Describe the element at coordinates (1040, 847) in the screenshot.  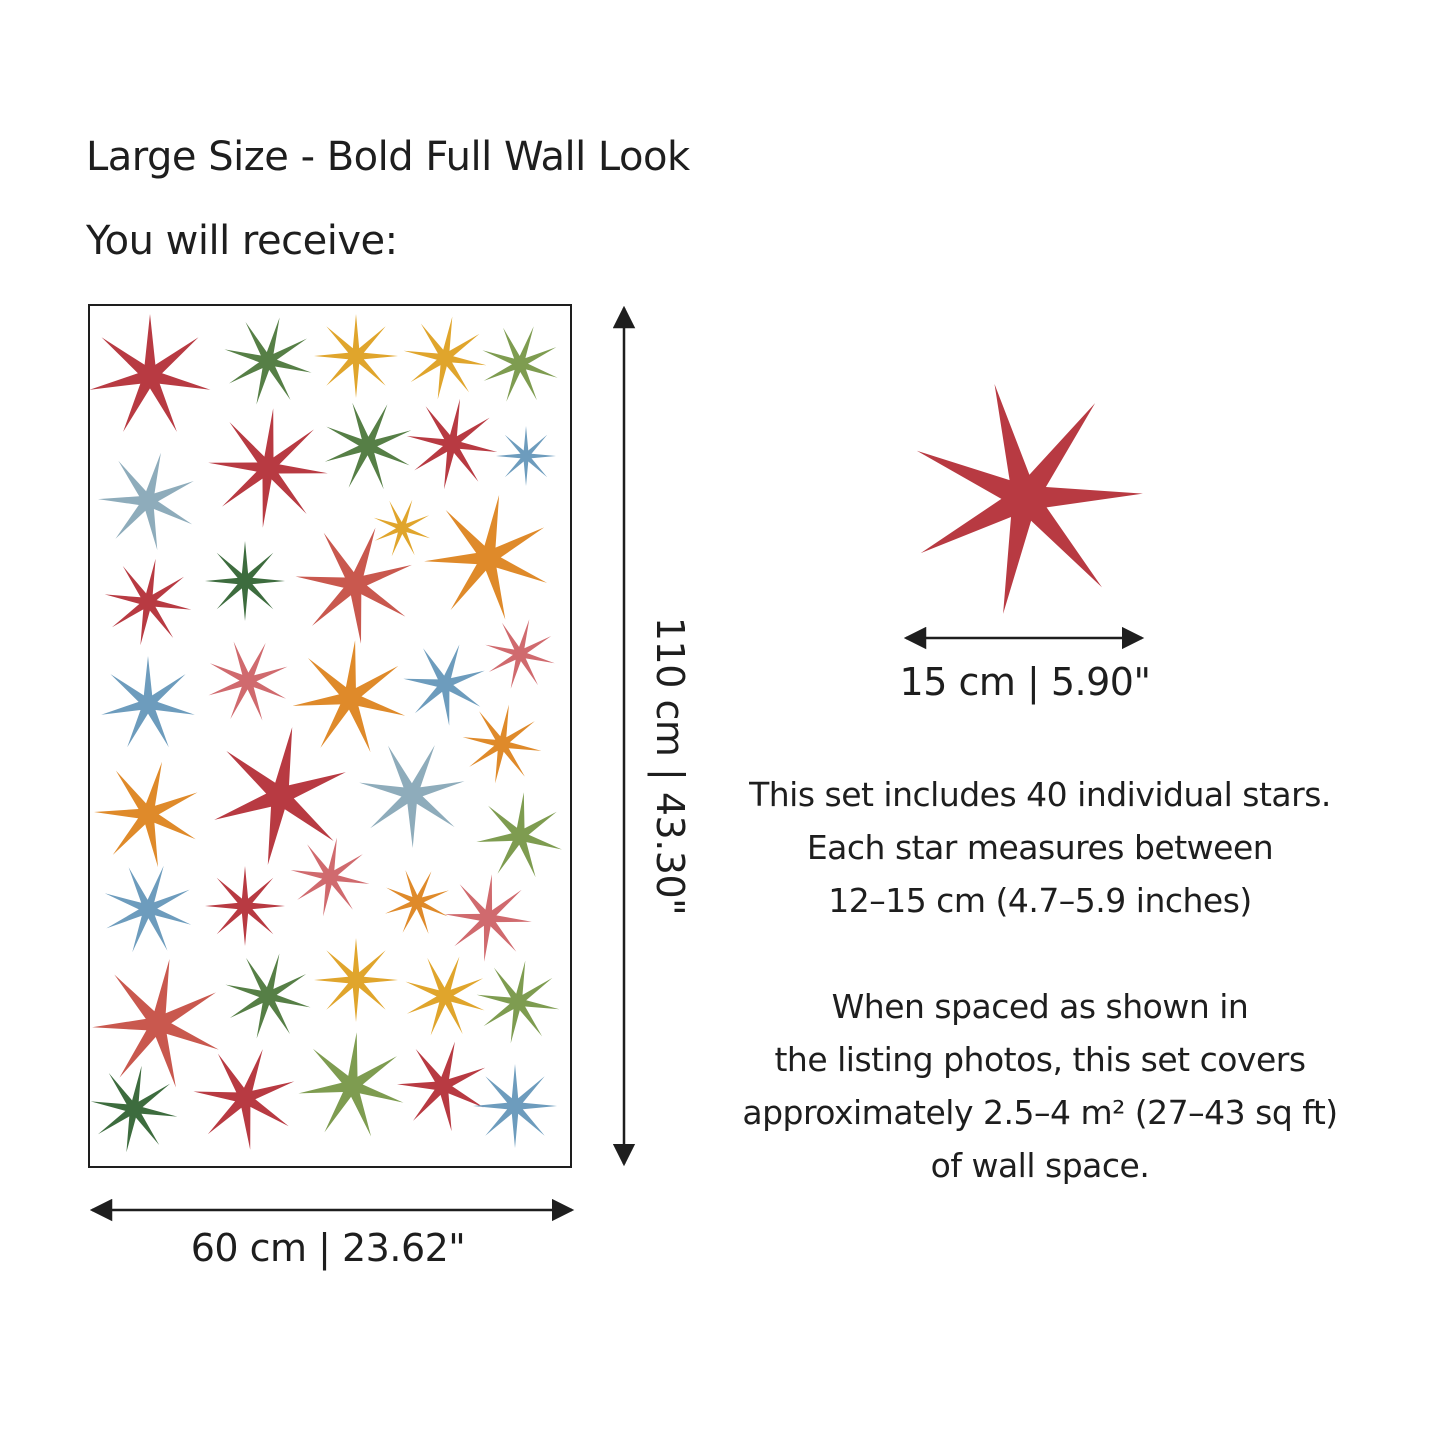
I see `description-line: Each star measures between` at that location.